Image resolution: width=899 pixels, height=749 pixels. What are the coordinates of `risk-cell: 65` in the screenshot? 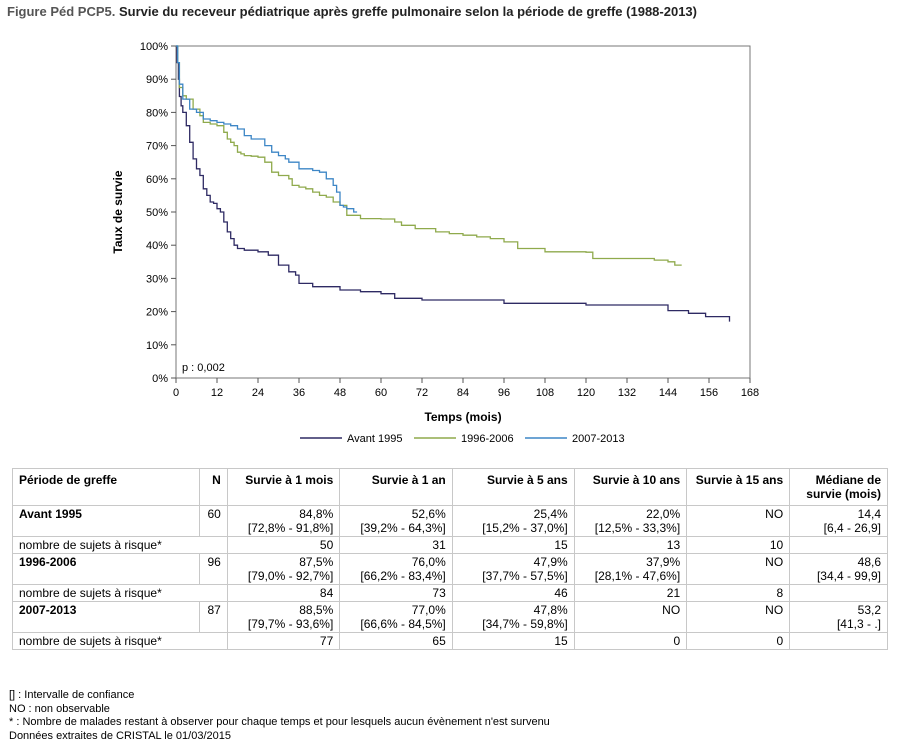 It's located at (396, 641).